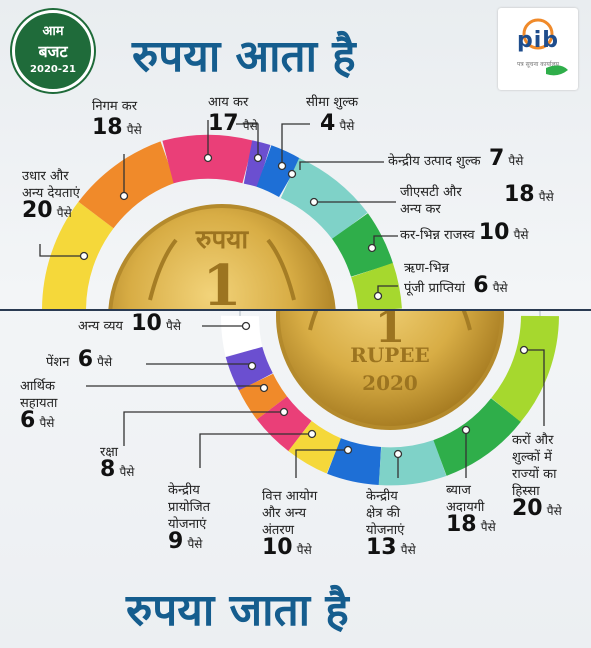 The height and width of the screenshot is (648, 591). Describe the element at coordinates (117, 463) in the screenshot. I see `expenditure-label-defence: रक्षा 8 पैसे` at that location.